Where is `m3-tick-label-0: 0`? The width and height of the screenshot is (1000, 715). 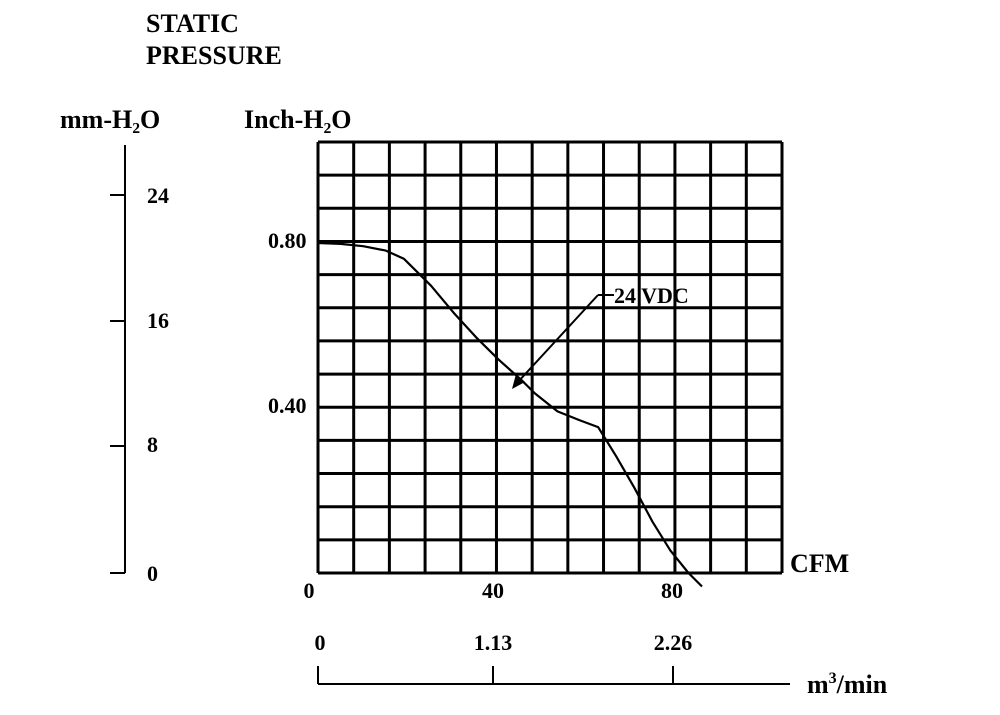 m3-tick-label-0: 0 is located at coordinates (320, 642).